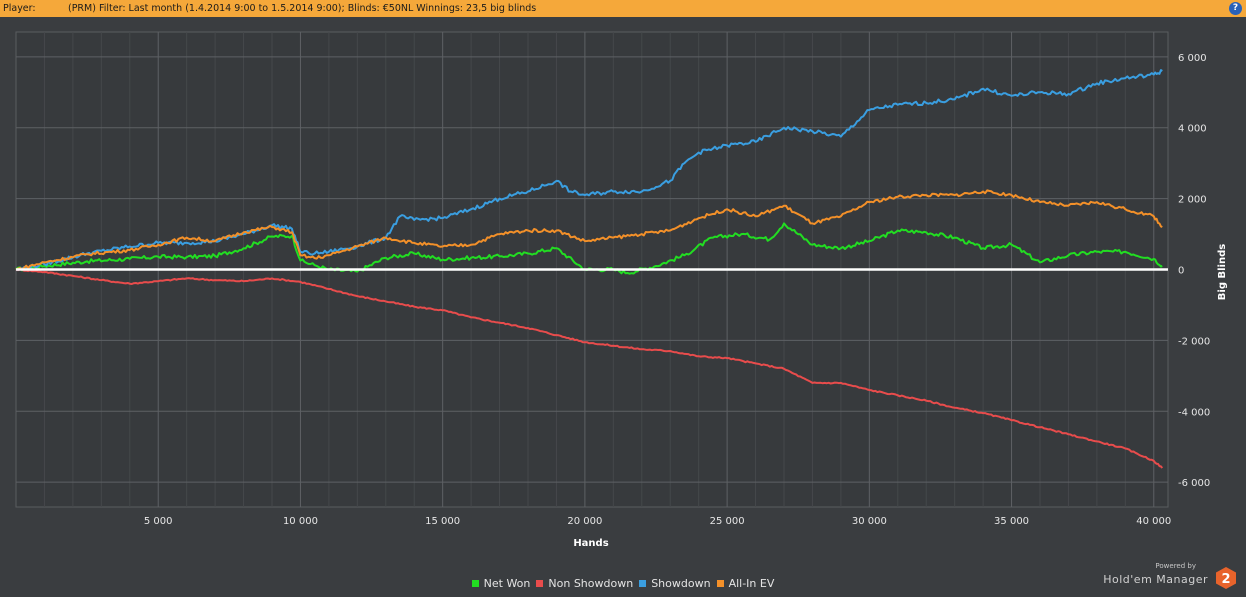  What do you see at coordinates (1192, 200) in the screenshot?
I see `y-tick-label: 2 000` at bounding box center [1192, 200].